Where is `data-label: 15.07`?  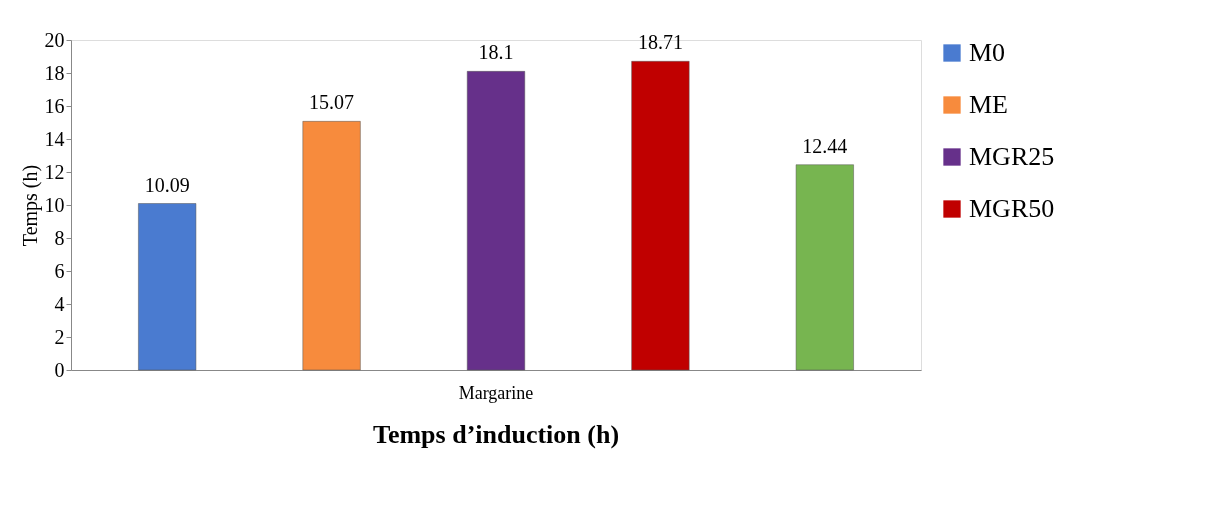 data-label: 15.07 is located at coordinates (332, 102).